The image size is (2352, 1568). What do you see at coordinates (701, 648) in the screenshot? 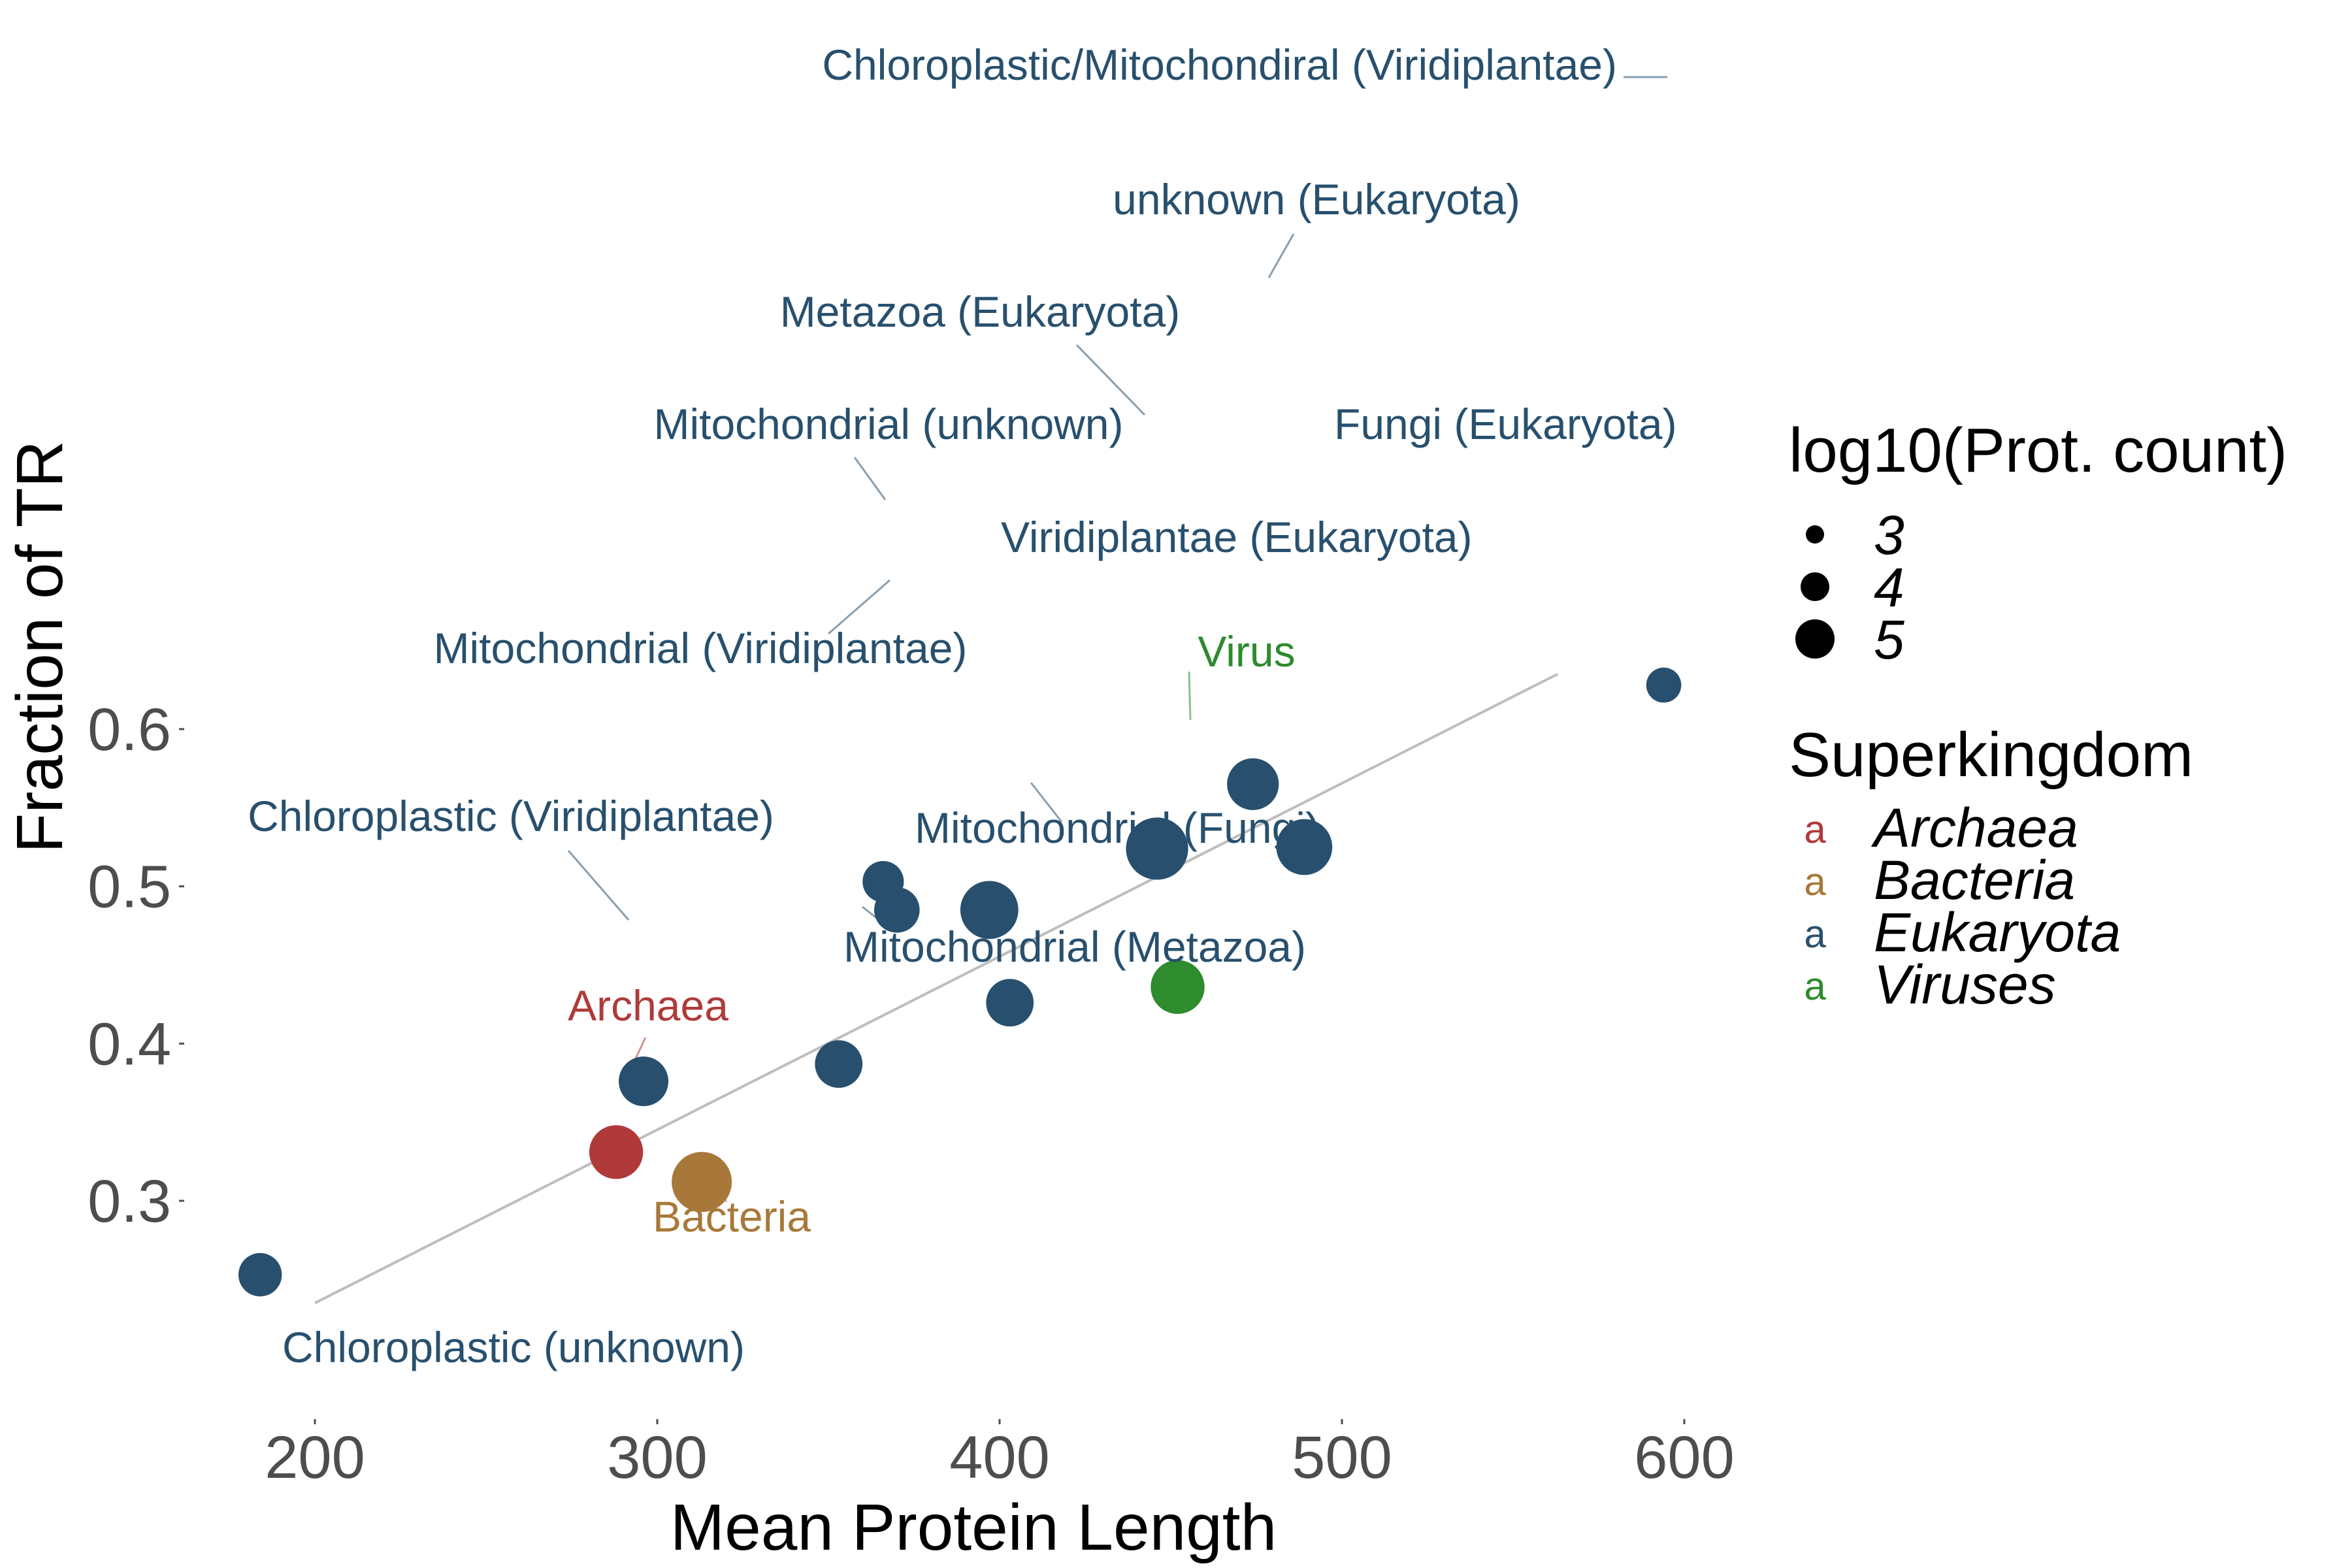
I see `point-label: Mitochondrial (Viridiplantae)` at bounding box center [701, 648].